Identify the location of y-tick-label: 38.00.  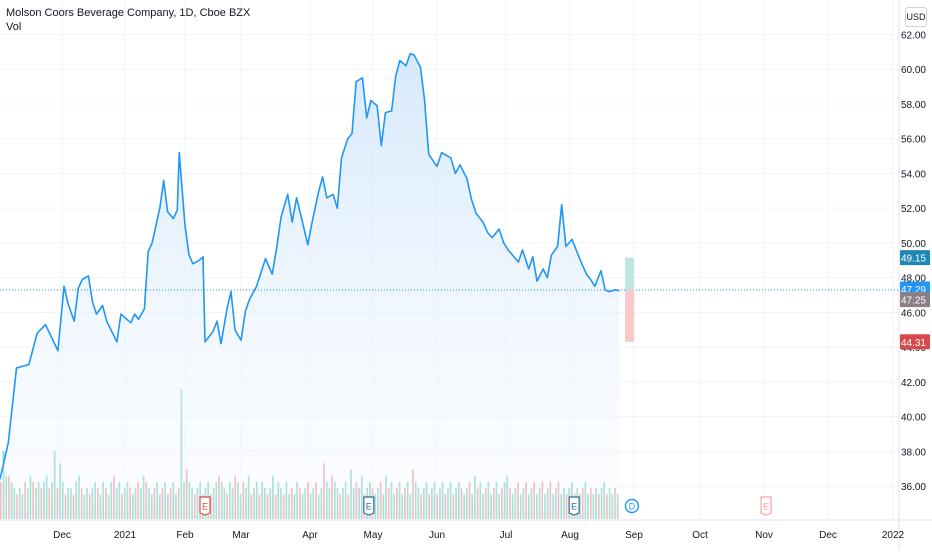
(913, 452).